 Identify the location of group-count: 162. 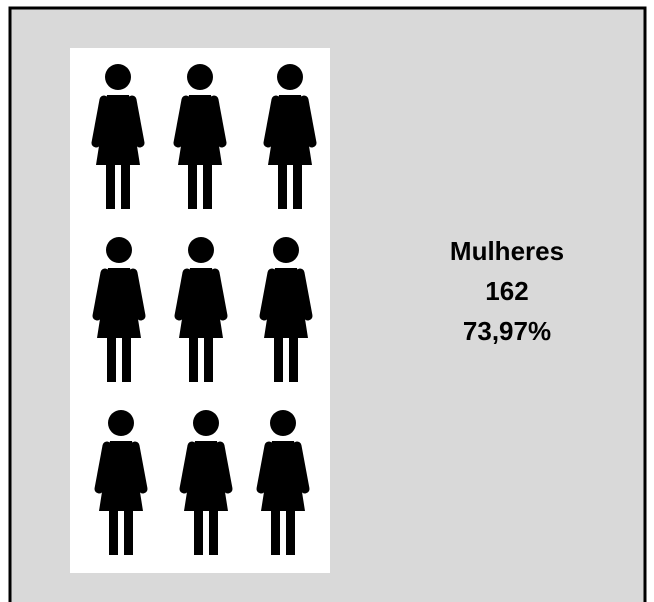
(506, 291).